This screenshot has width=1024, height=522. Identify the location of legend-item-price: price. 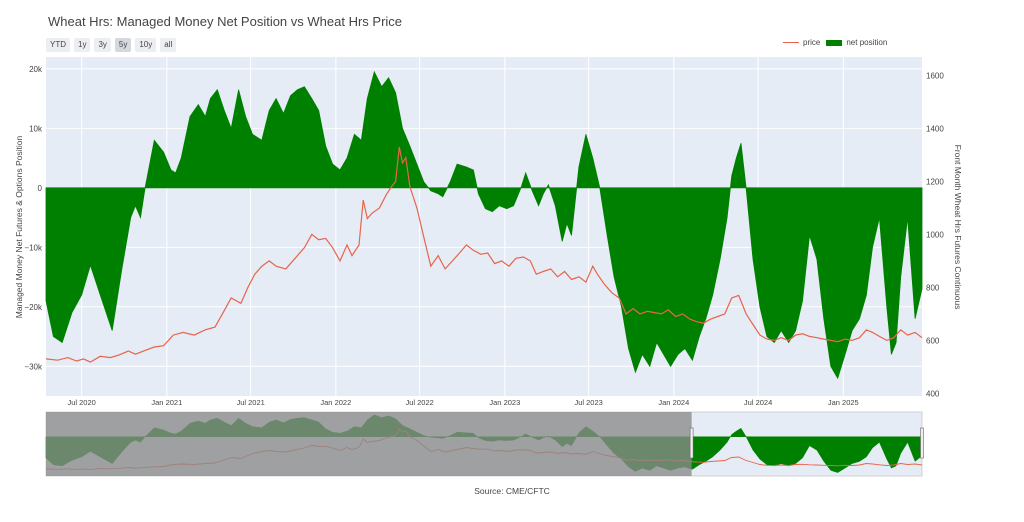
(801, 42).